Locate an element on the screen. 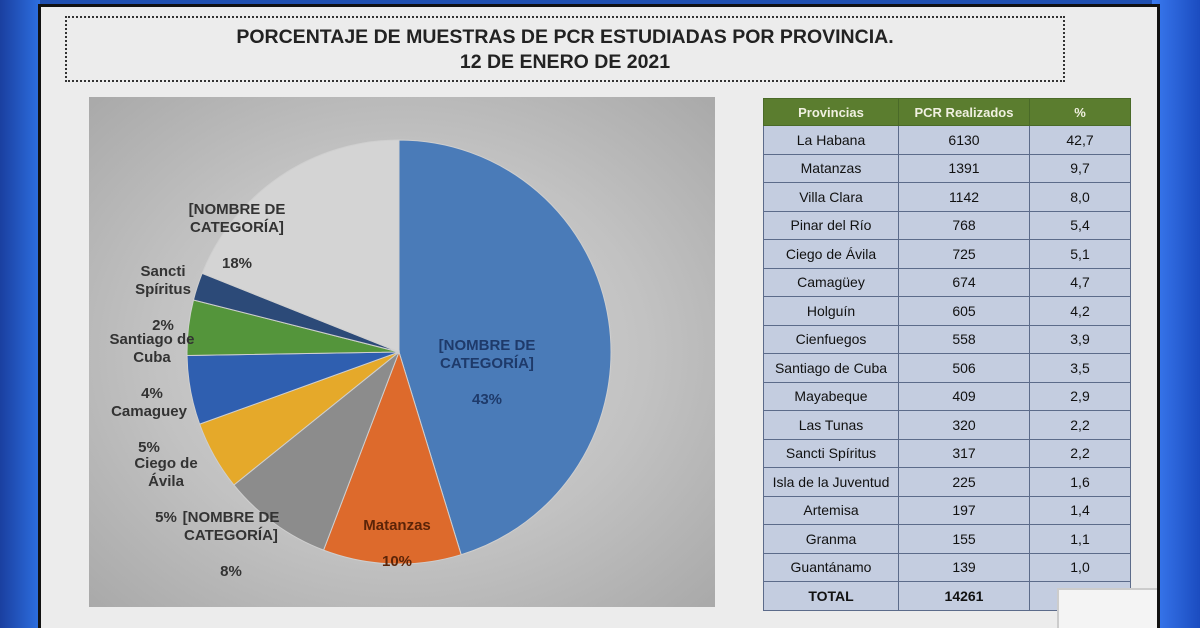  table-row: Matanzas 1391 9,7 is located at coordinates (947, 168).